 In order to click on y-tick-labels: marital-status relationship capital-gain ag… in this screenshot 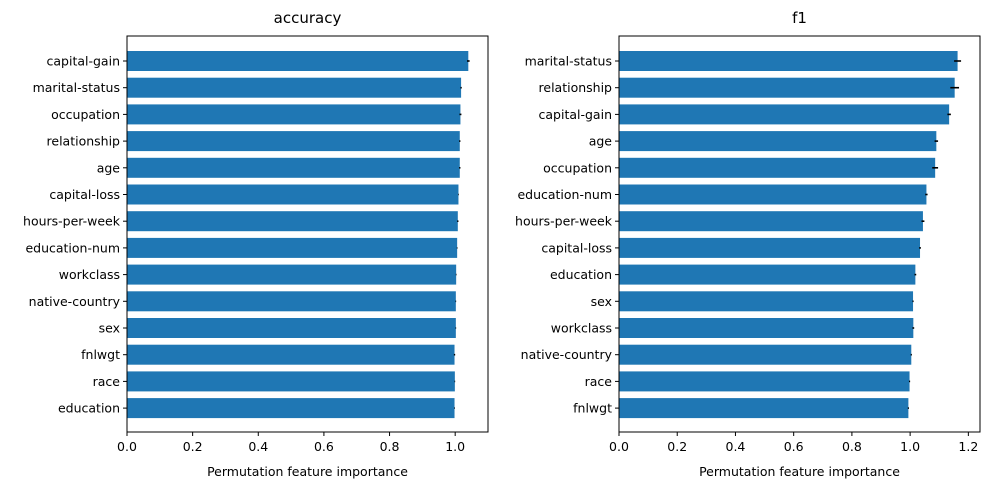, I will do `click(567, 235)`.